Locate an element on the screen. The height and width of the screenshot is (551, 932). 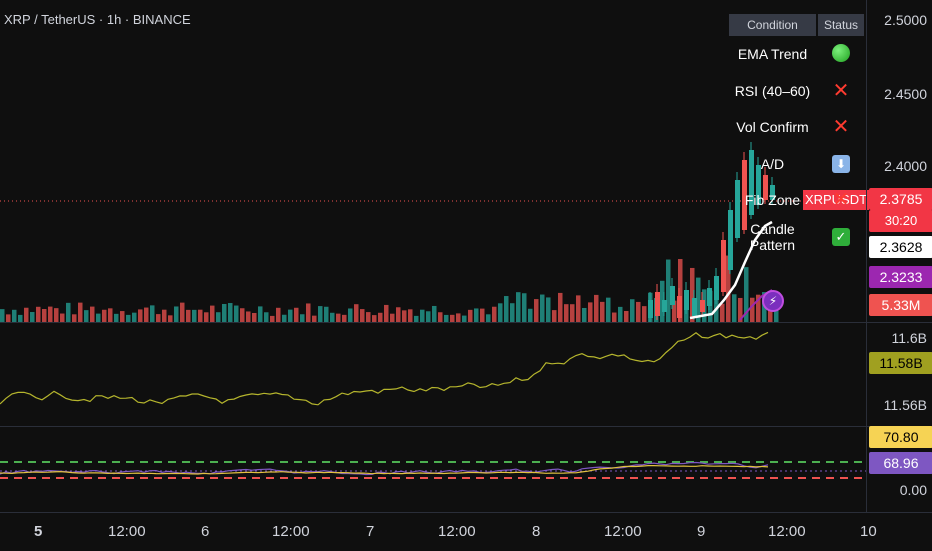
price-tick: 2.4000 is located at coordinates (905, 166).